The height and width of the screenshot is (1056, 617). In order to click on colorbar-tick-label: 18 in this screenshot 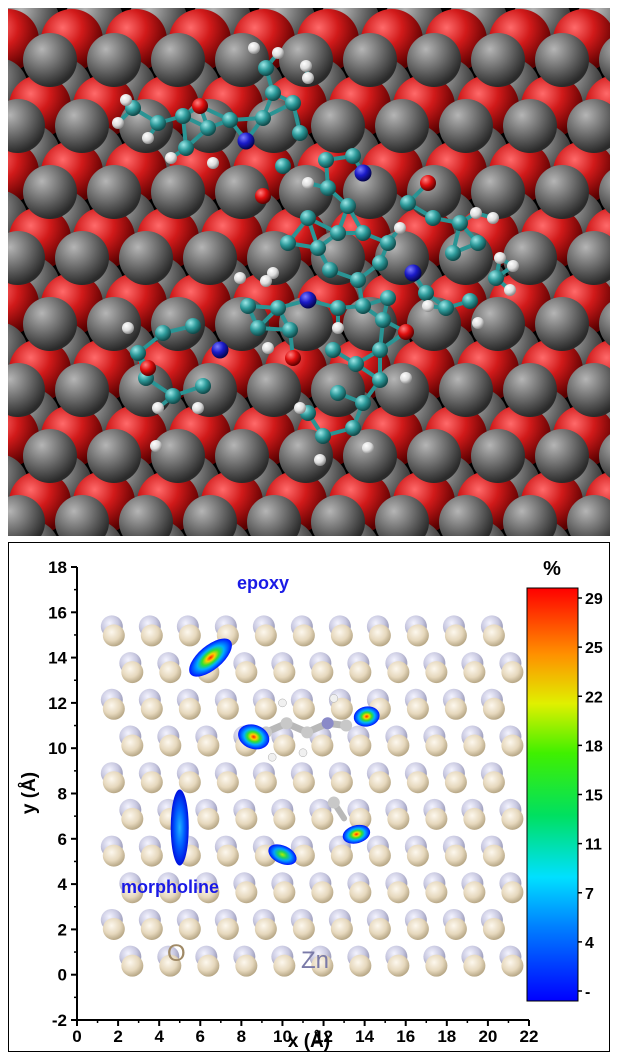, I will do `click(594, 746)`.